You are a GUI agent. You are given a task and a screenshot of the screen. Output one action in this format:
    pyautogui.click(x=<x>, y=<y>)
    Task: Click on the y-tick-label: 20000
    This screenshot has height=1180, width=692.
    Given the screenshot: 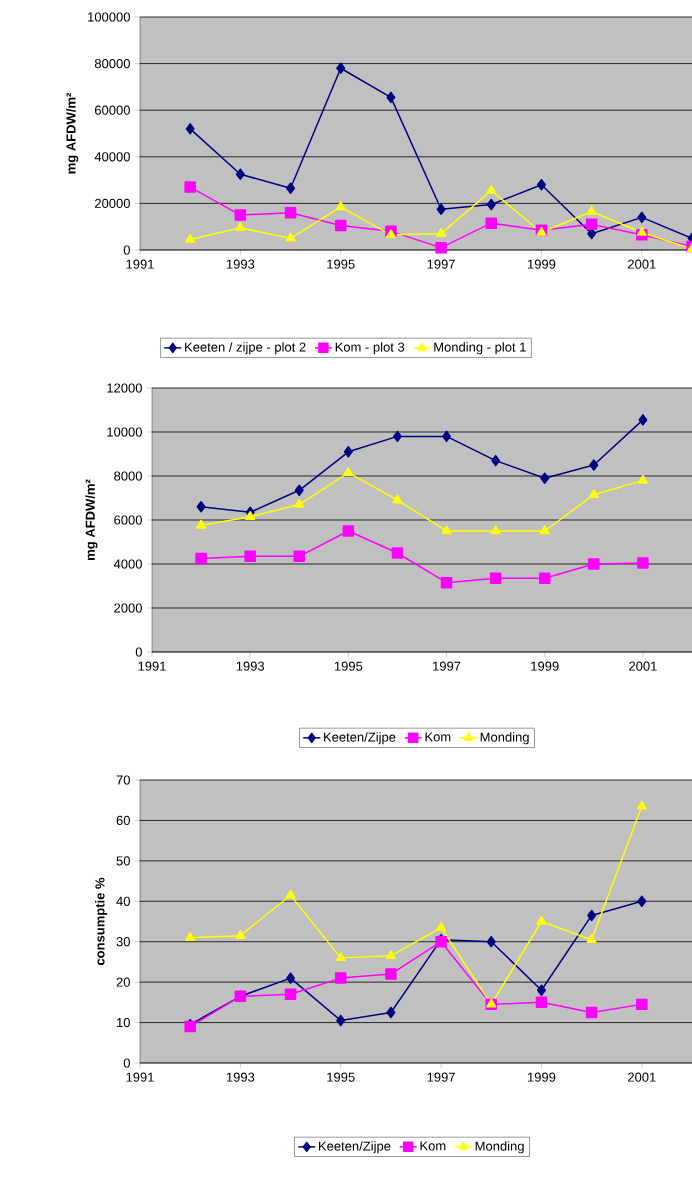 What is the action you would take?
    pyautogui.click(x=112, y=203)
    